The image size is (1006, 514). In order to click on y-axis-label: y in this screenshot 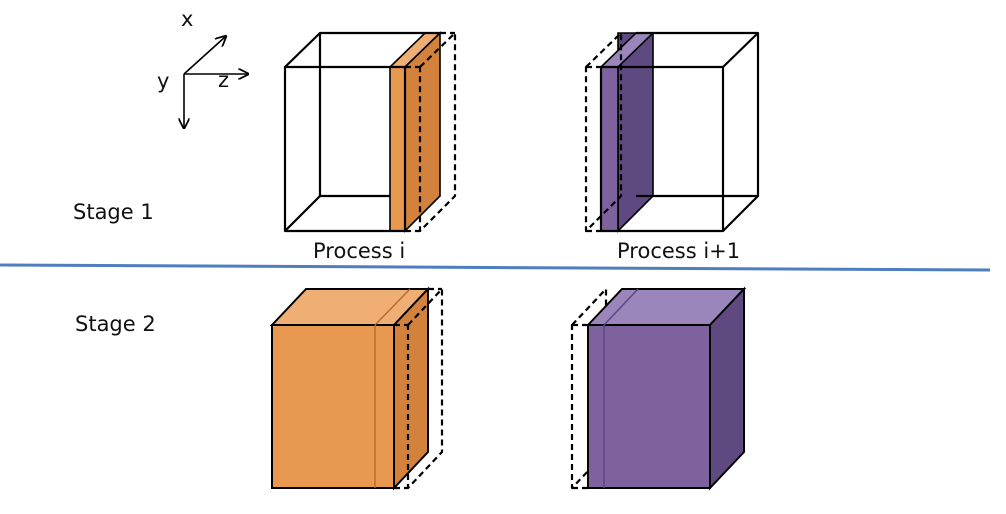, I will do `click(163, 81)`.